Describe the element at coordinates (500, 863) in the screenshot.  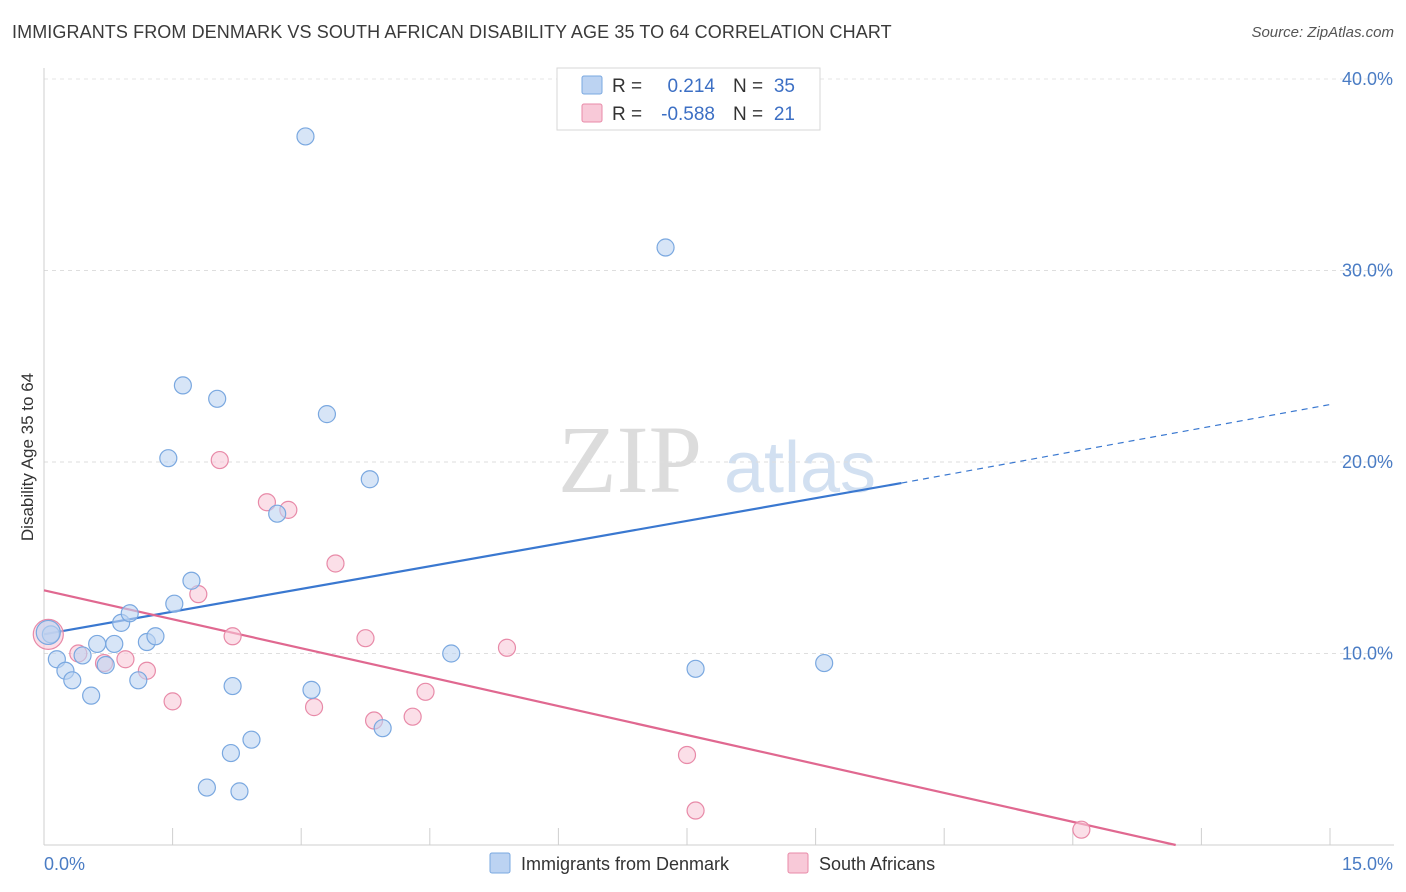
I see `legend-swatch-denmark` at that location.